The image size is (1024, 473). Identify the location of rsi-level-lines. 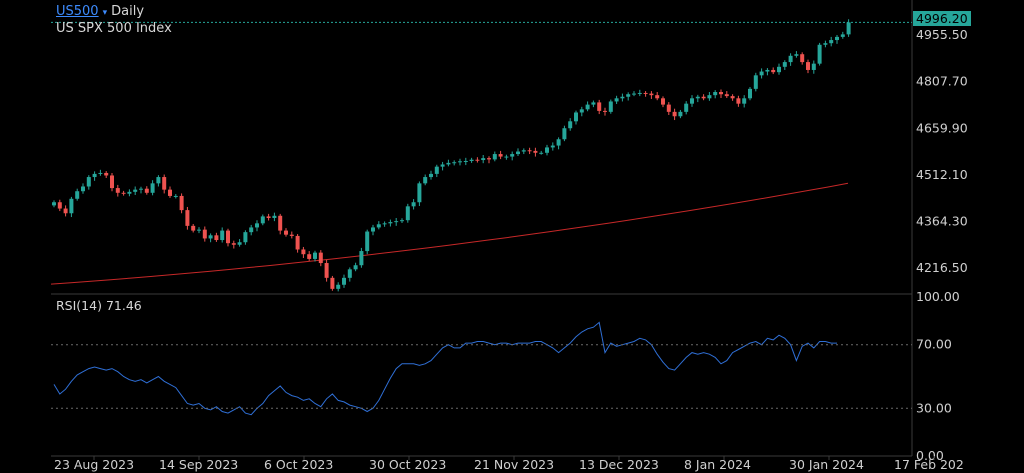
(481, 376).